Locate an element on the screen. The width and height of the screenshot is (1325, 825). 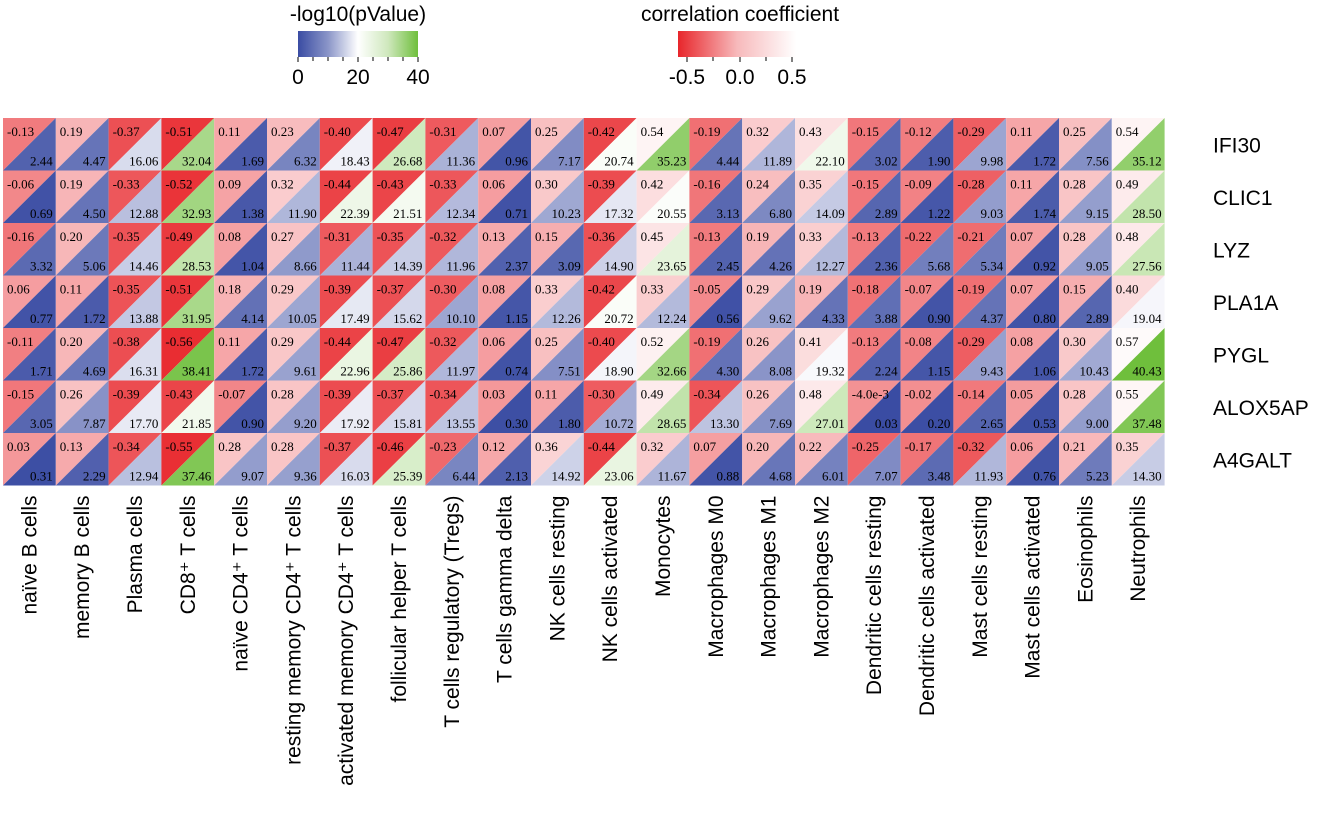
heatmap-cell: -0.44 23.06 is located at coordinates (610, 459).